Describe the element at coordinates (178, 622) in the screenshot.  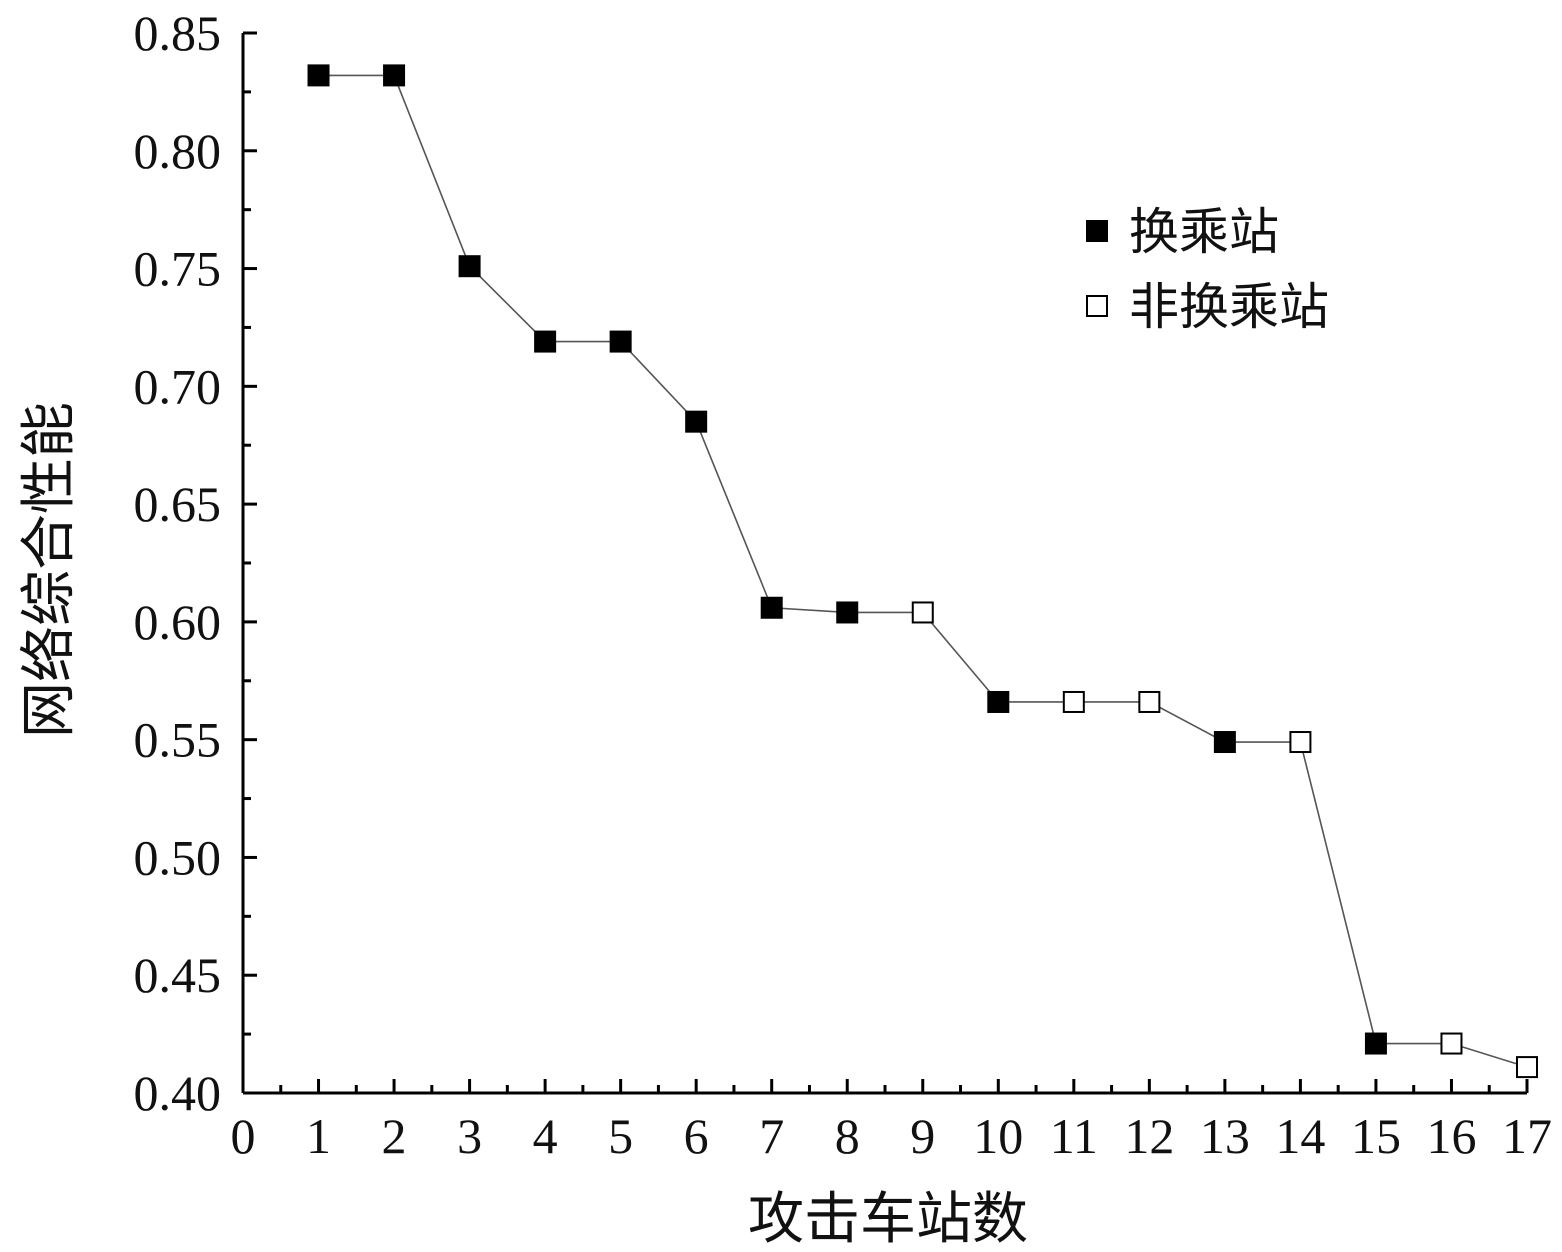
I see `y-tick-label: 0.60` at that location.